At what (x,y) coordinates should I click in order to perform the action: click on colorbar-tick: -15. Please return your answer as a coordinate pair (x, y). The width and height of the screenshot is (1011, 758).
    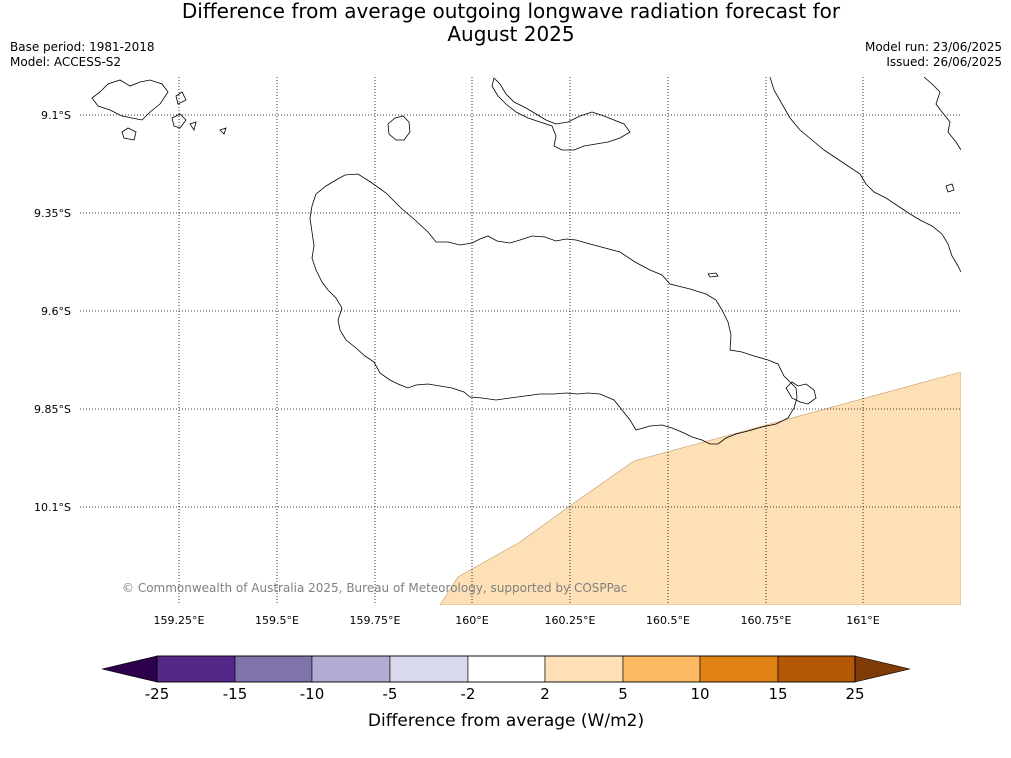
    Looking at the image, I should click on (235, 694).